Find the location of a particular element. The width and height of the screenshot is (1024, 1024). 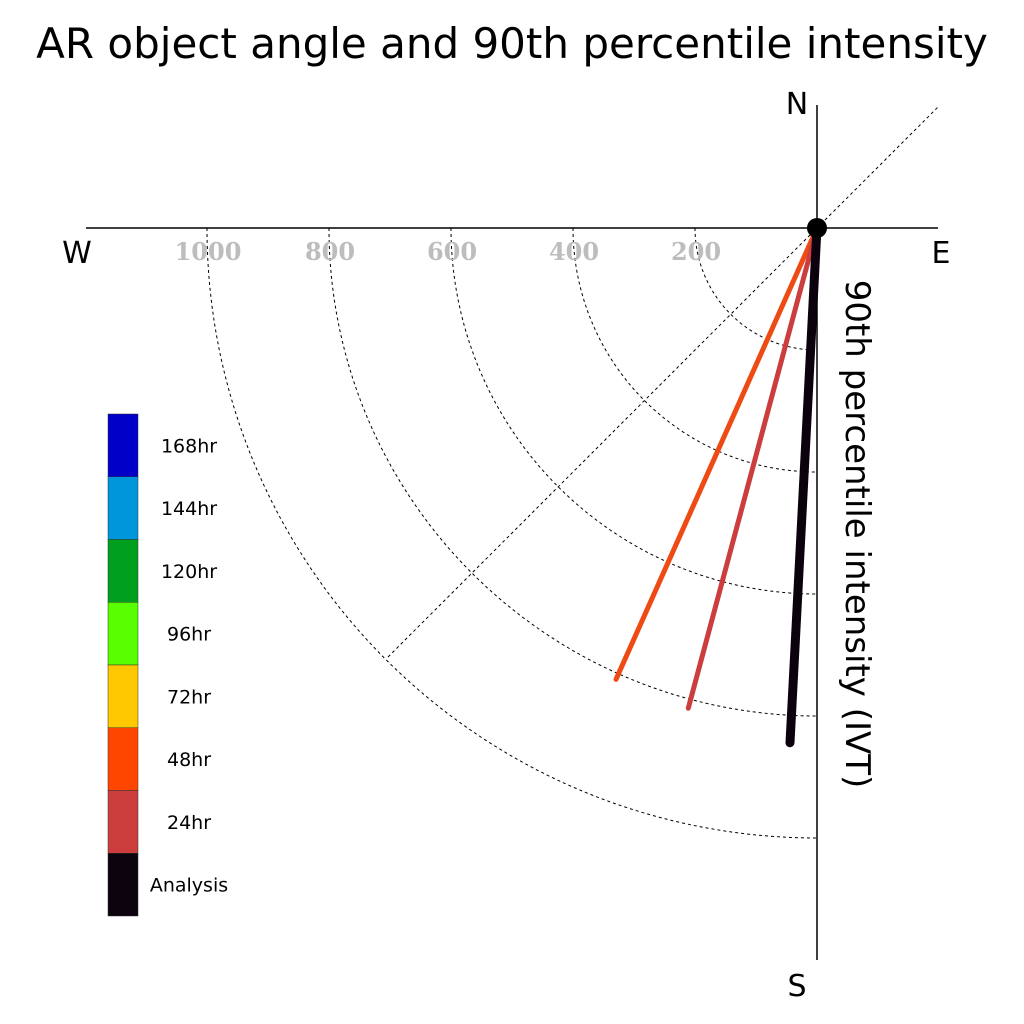

legend: 168hr 144hr 120hr 96hr 72hr 48hr 24hr Analysis is located at coordinates (167, 665).